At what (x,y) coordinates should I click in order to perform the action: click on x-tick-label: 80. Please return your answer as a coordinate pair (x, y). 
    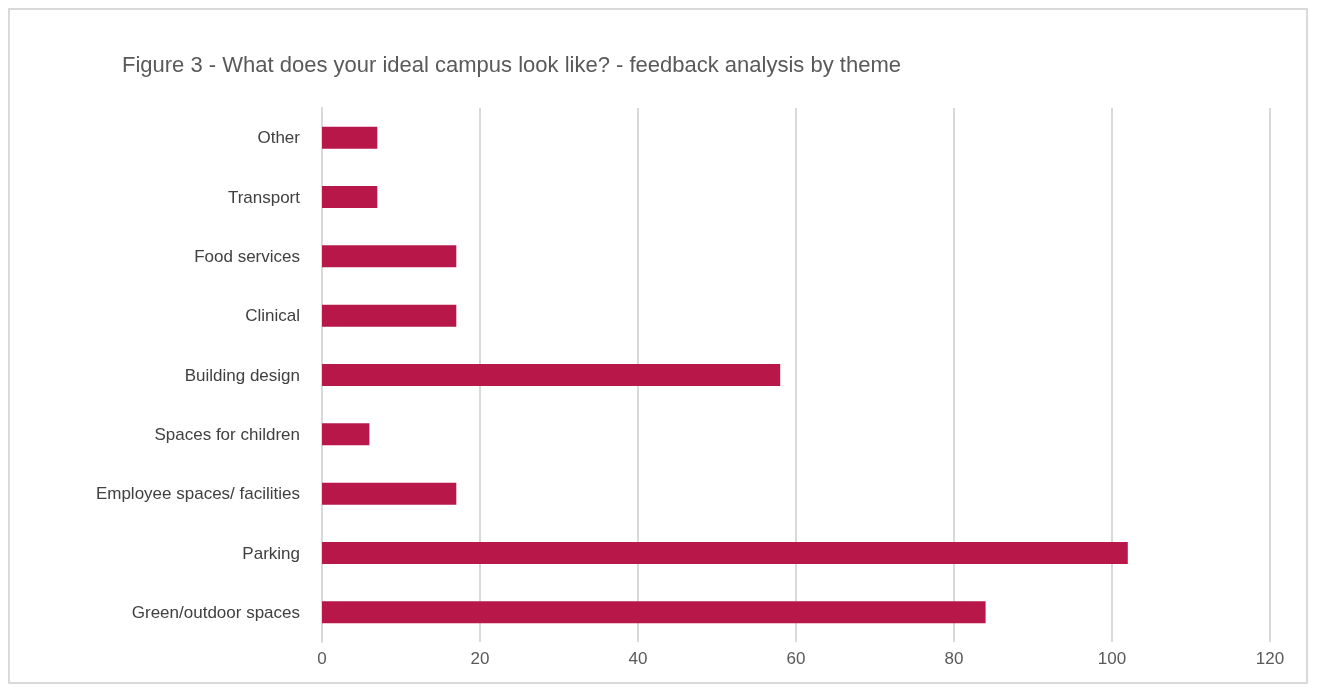
    Looking at the image, I should click on (954, 658).